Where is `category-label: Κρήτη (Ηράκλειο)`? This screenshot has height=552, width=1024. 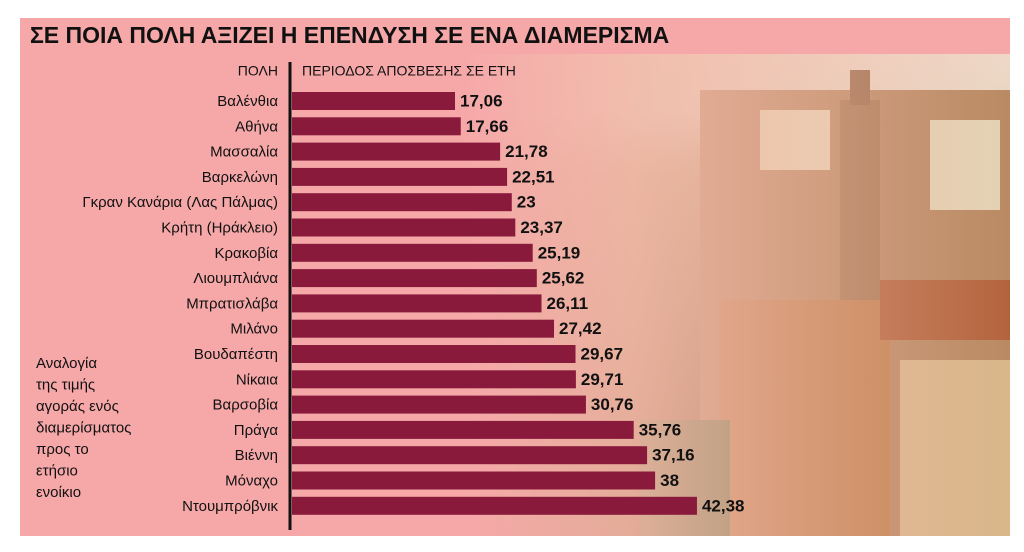
category-label: Κρήτη (Ηράκλειο) is located at coordinates (219, 227).